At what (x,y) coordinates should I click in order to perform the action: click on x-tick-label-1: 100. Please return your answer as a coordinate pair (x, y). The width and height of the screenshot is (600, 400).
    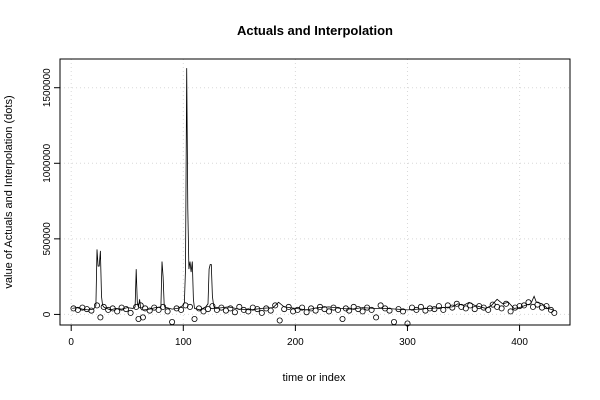
    Looking at the image, I should click on (183, 342).